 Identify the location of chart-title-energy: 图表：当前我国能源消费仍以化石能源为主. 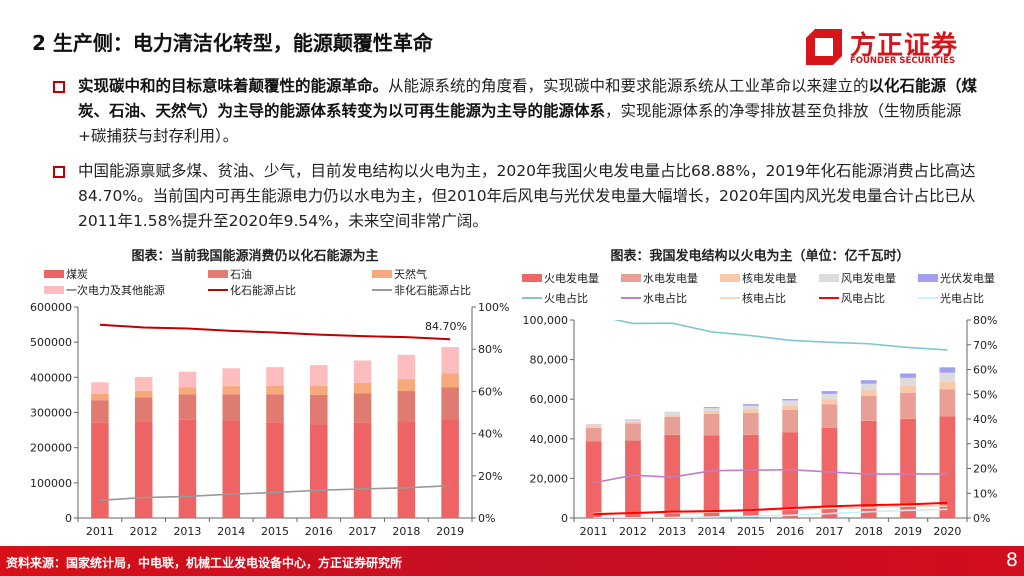
(255, 256).